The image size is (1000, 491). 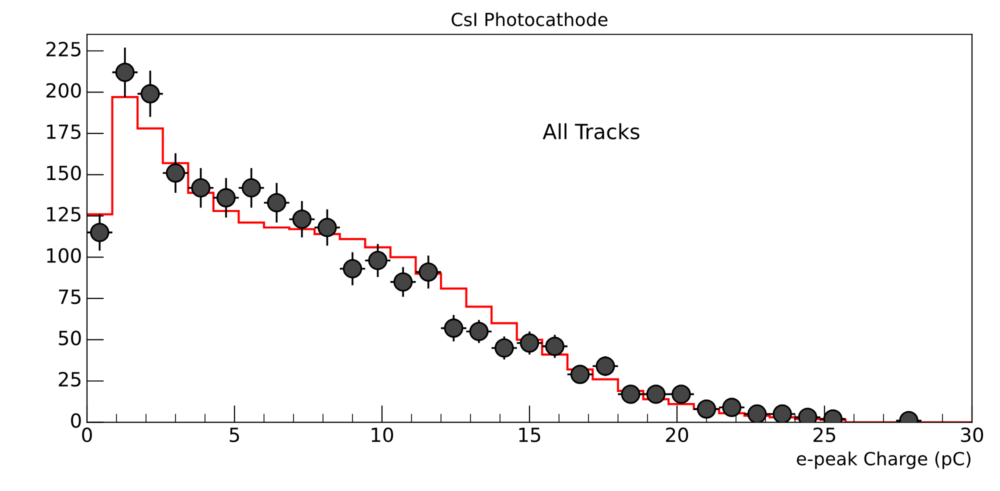 I want to click on x-tick-label: 25, so click(x=825, y=434).